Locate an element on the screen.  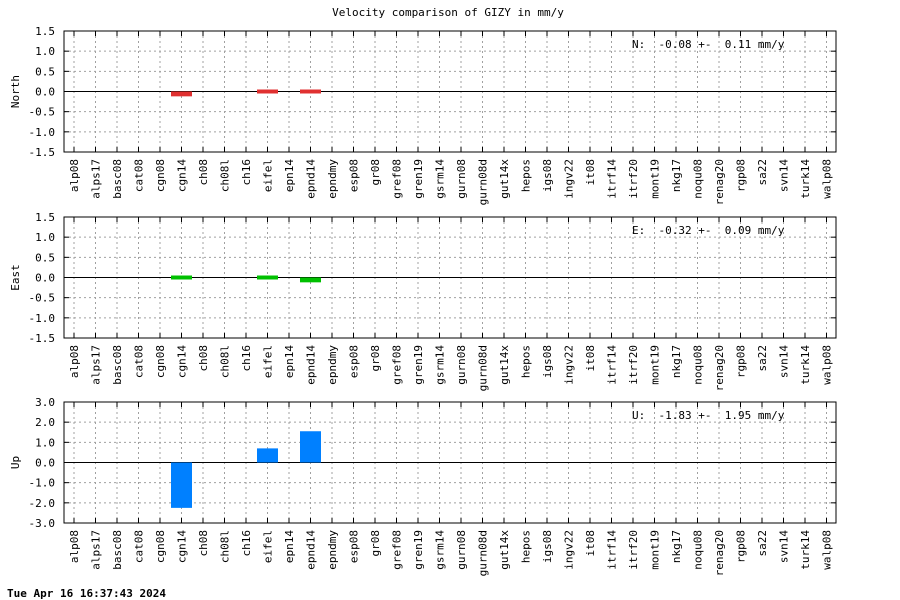
x-tick-label: gr08 is located at coordinates (375, 358).